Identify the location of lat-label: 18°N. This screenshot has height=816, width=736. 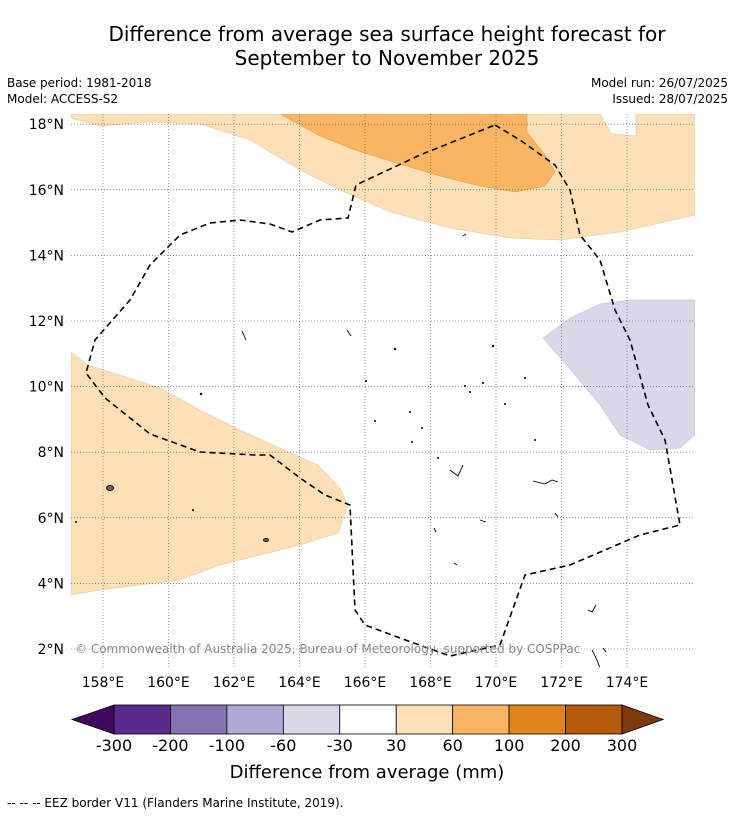
(46, 125).